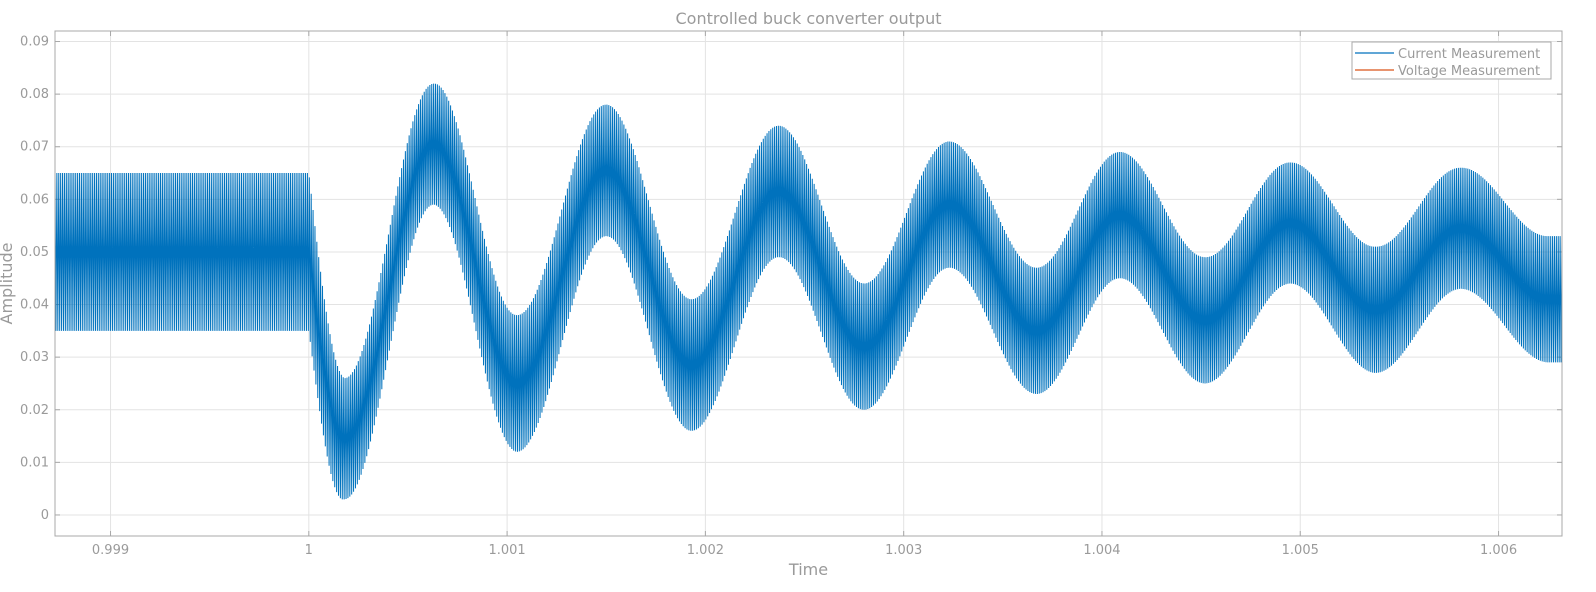 The height and width of the screenshot is (592, 1596). I want to click on y-tick-label: 0.06, so click(34, 199).